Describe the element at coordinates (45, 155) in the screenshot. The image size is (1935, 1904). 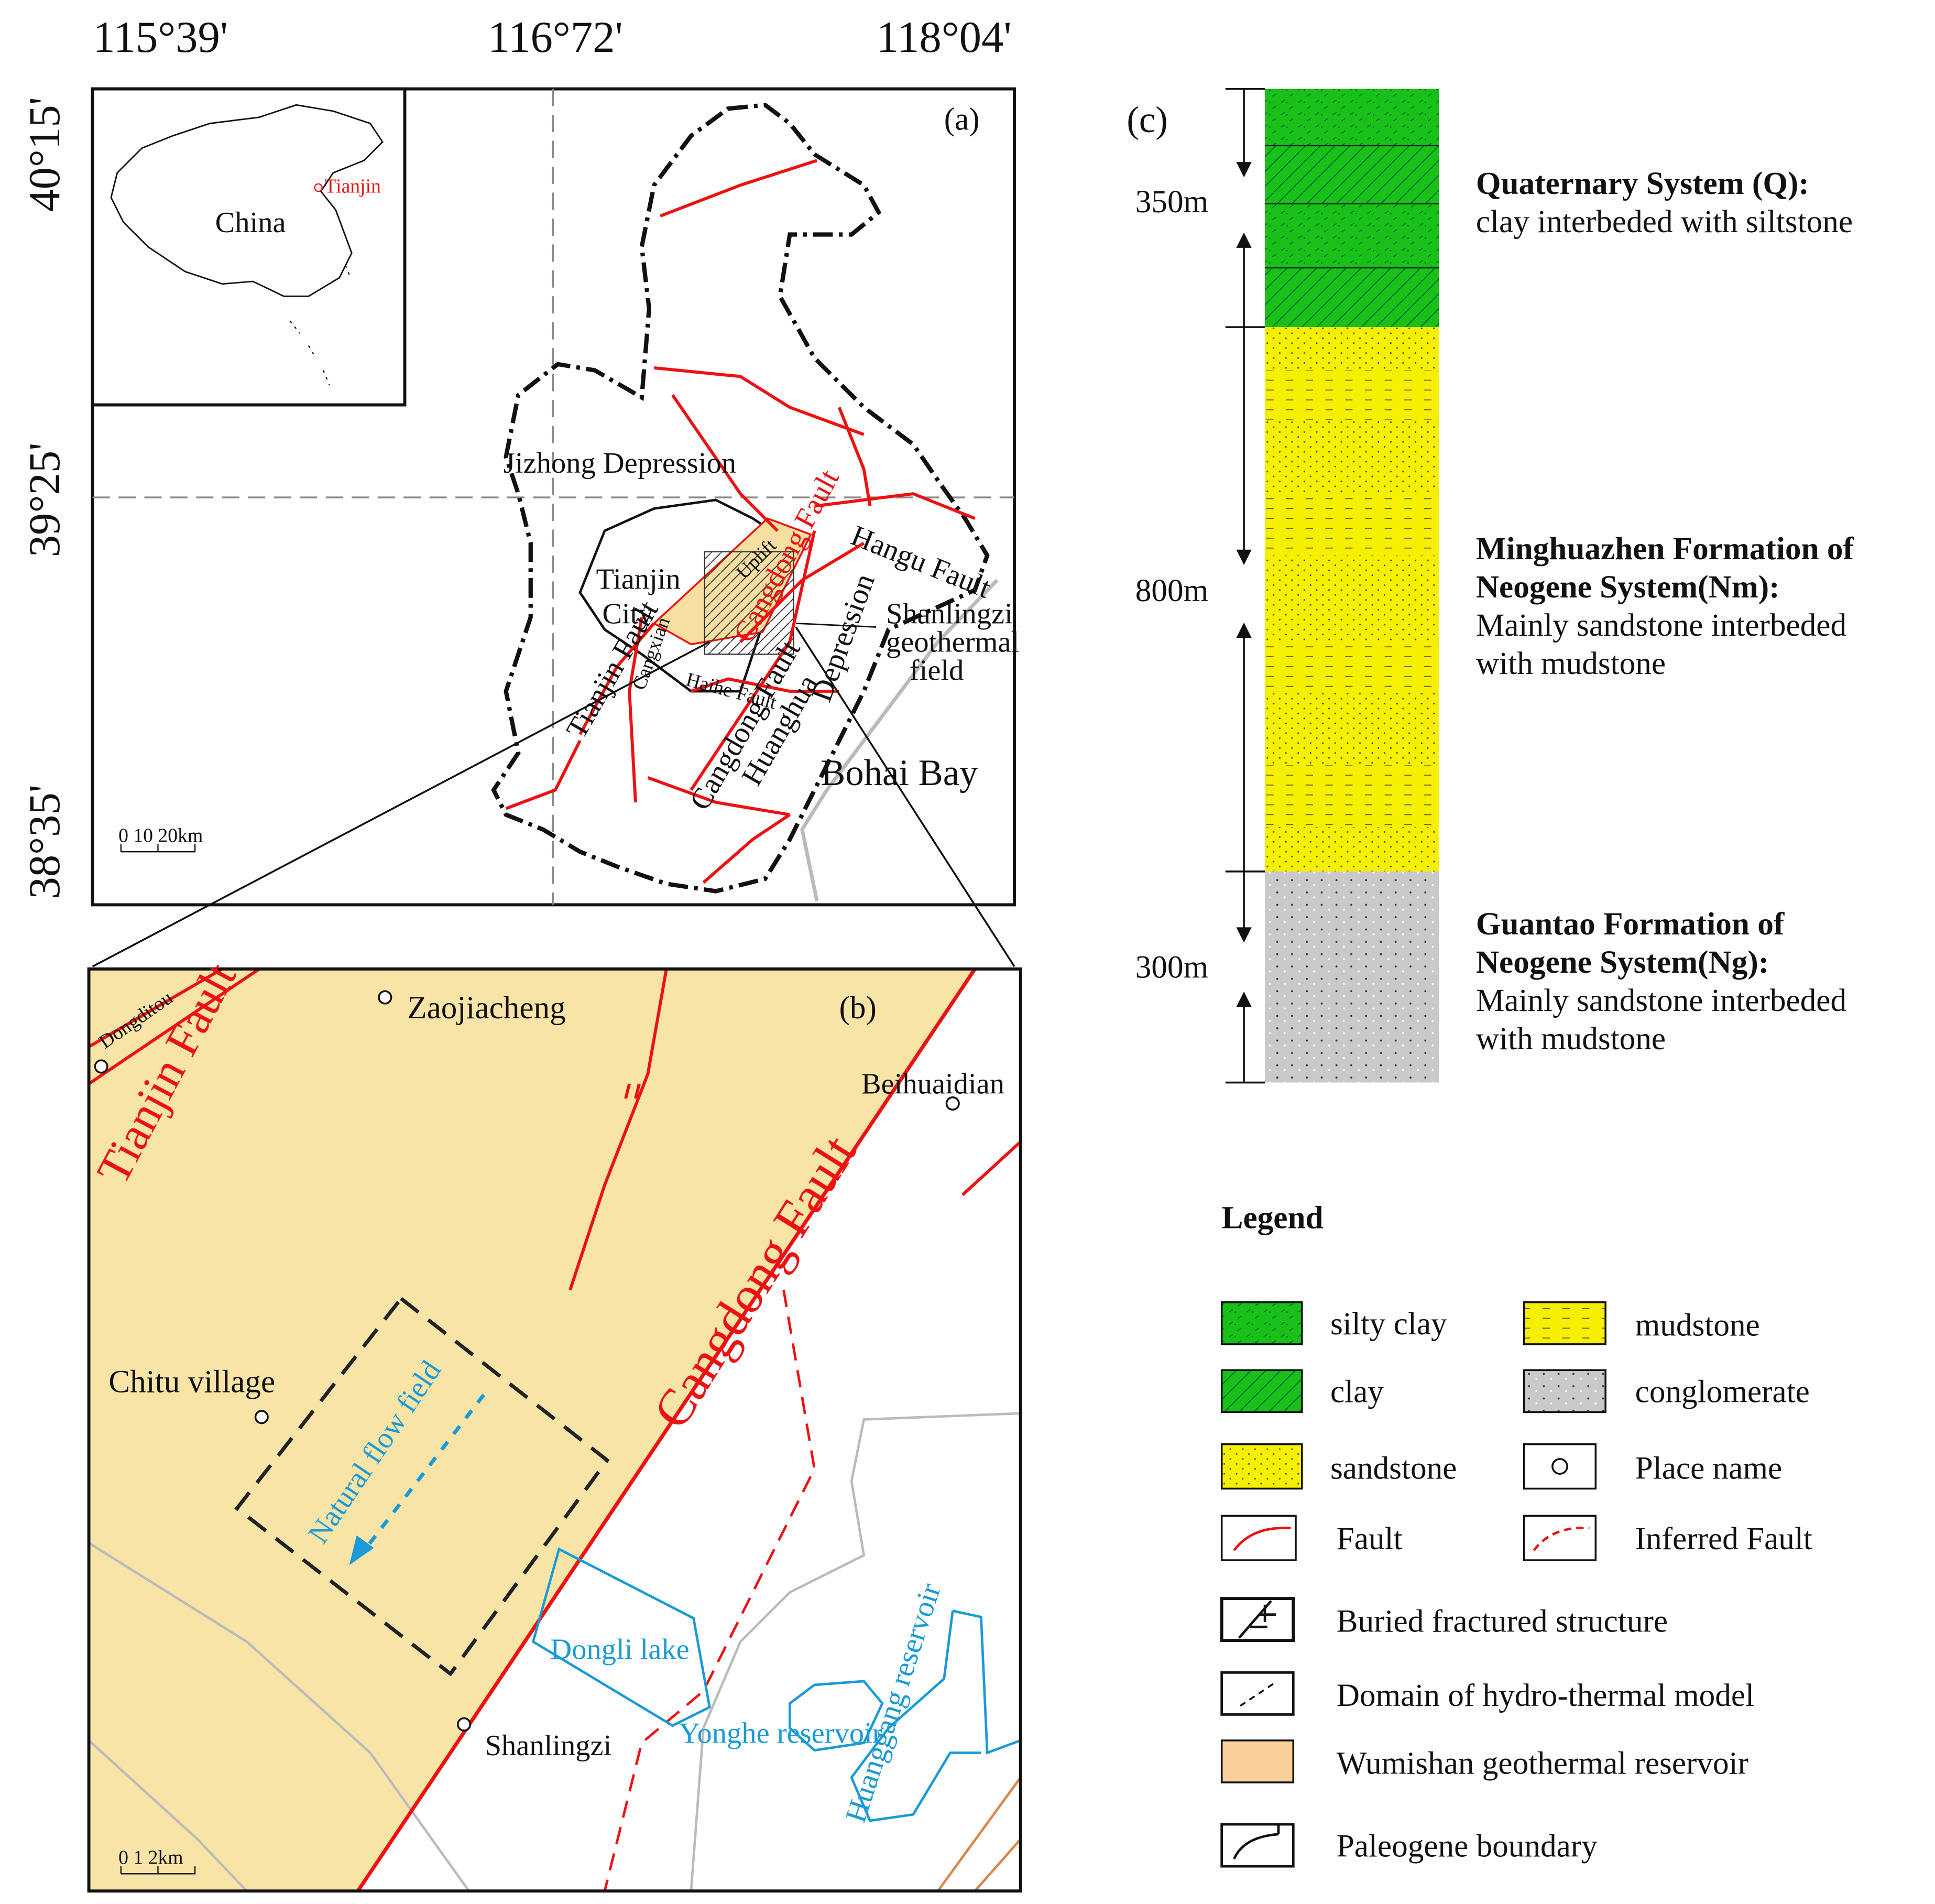
I see `latitude: 40°15'` at that location.